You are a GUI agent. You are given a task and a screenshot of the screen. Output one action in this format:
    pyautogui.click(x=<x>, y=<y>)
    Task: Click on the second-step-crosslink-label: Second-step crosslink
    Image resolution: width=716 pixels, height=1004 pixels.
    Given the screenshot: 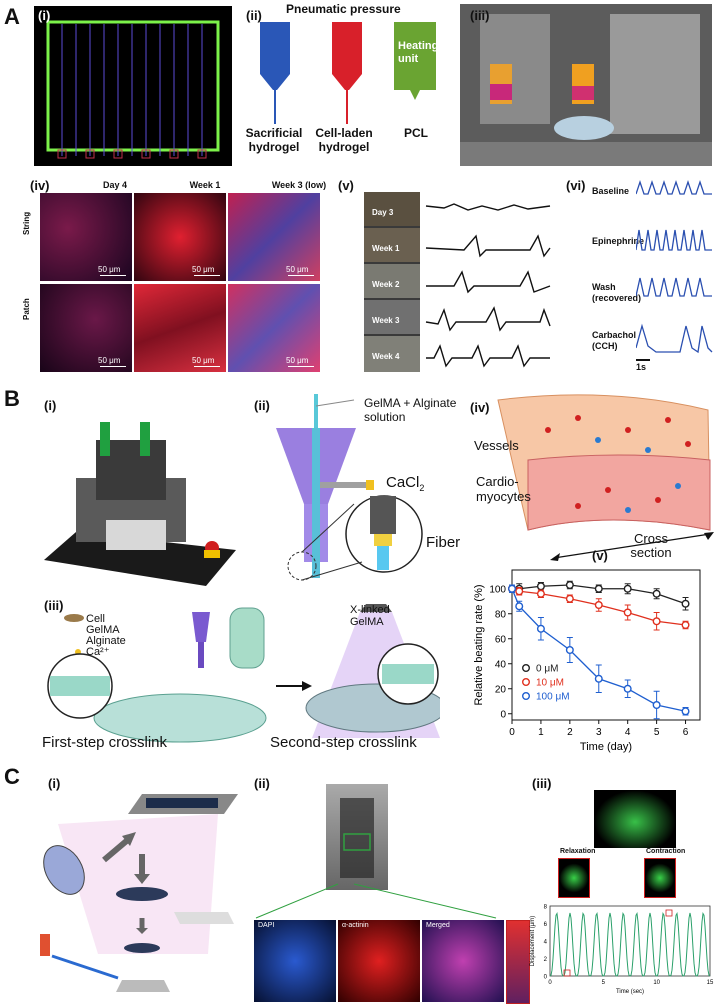 What is the action you would take?
    pyautogui.click(x=343, y=742)
    